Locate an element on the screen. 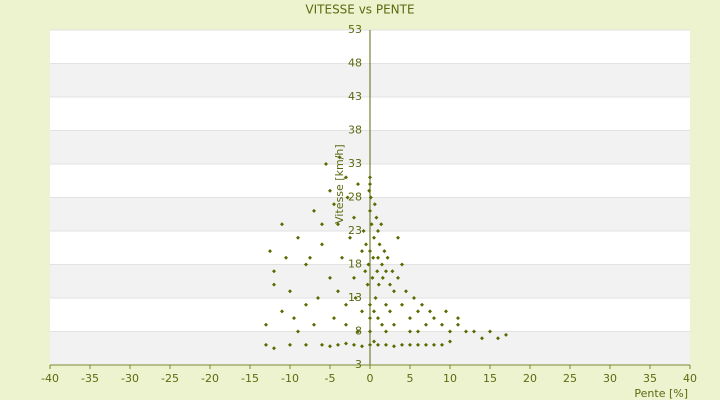 The height and width of the screenshot is (400, 720). y-tick-label: 33 is located at coordinates (355, 163).